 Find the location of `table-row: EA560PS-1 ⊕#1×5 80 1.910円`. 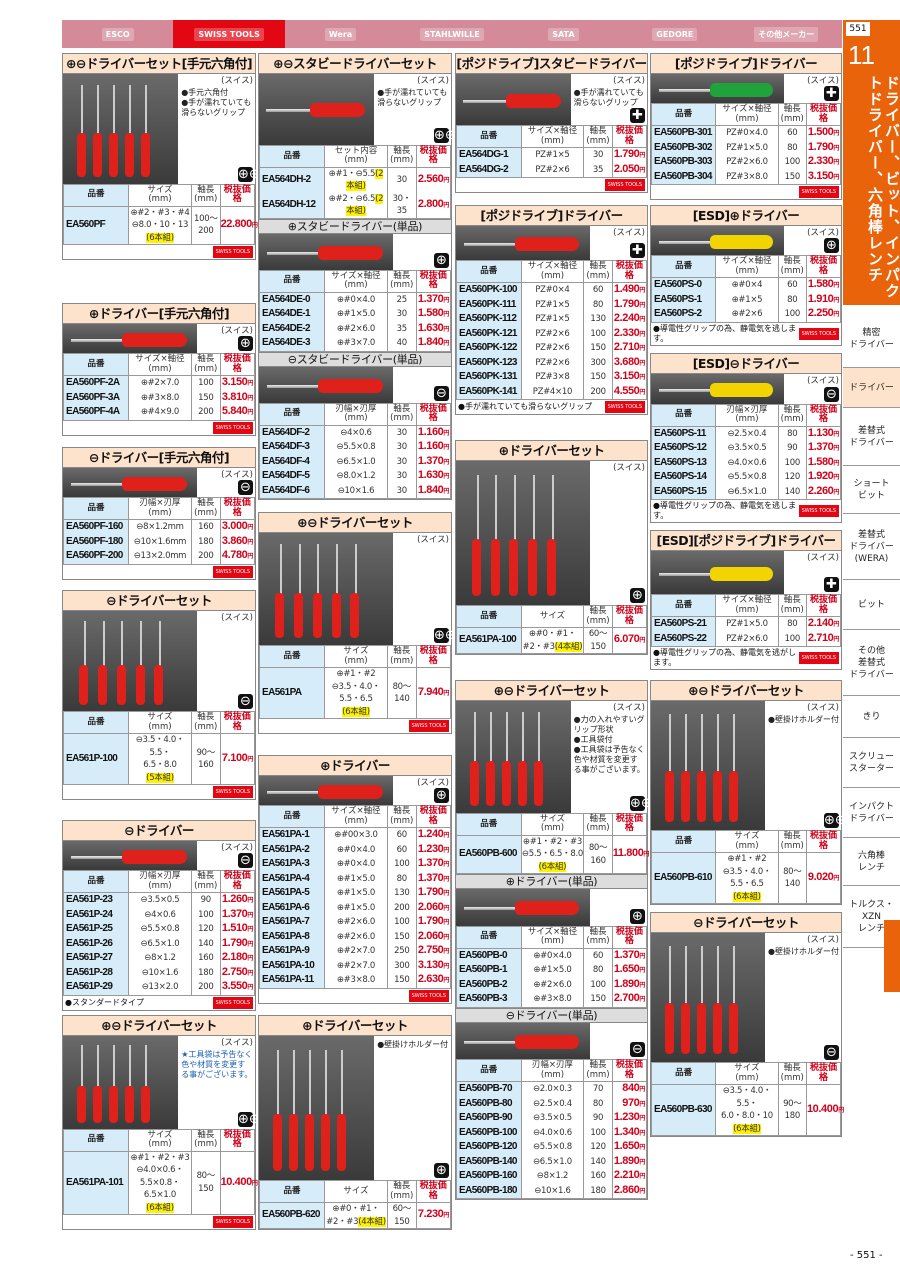

table-row: EA560PS-1 ⊕#1×5 80 1.910円 is located at coordinates (746, 299).